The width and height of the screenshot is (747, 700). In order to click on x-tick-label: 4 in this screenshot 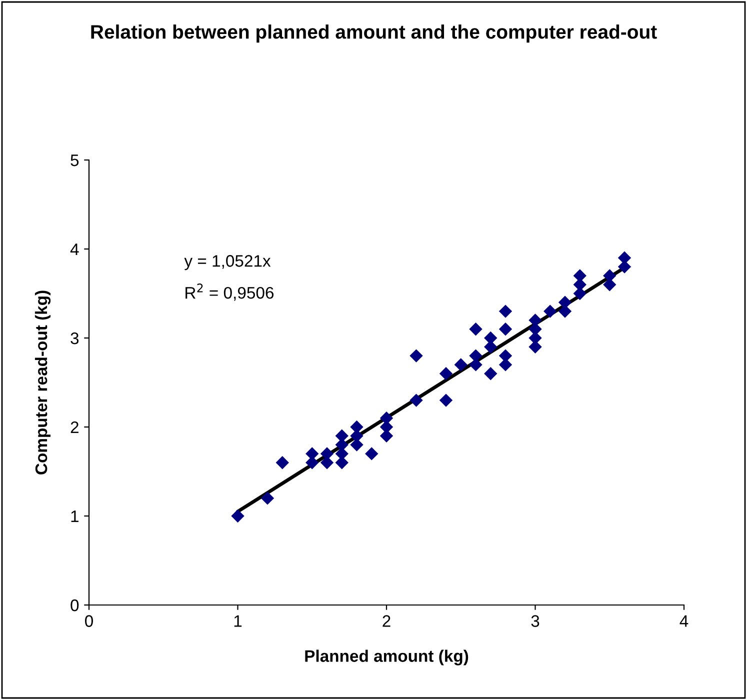, I will do `click(684, 621)`.